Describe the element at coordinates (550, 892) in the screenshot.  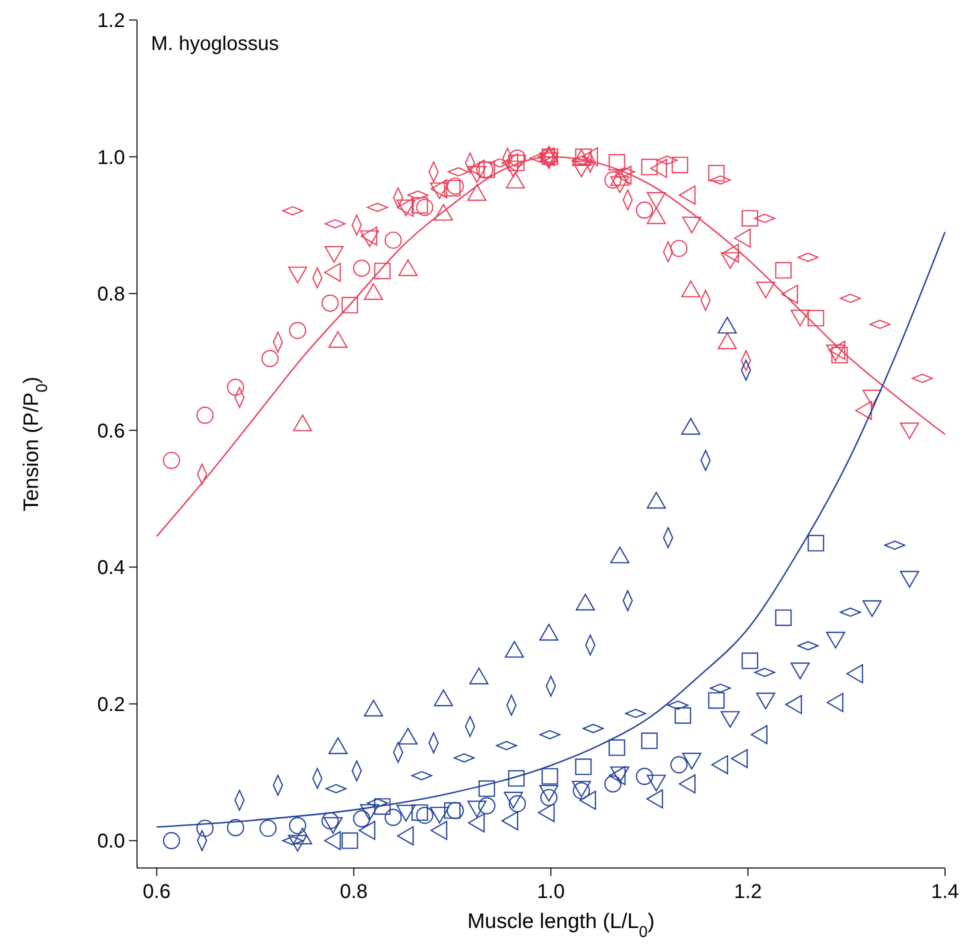
I see `x-tick-label: 1.0` at that location.